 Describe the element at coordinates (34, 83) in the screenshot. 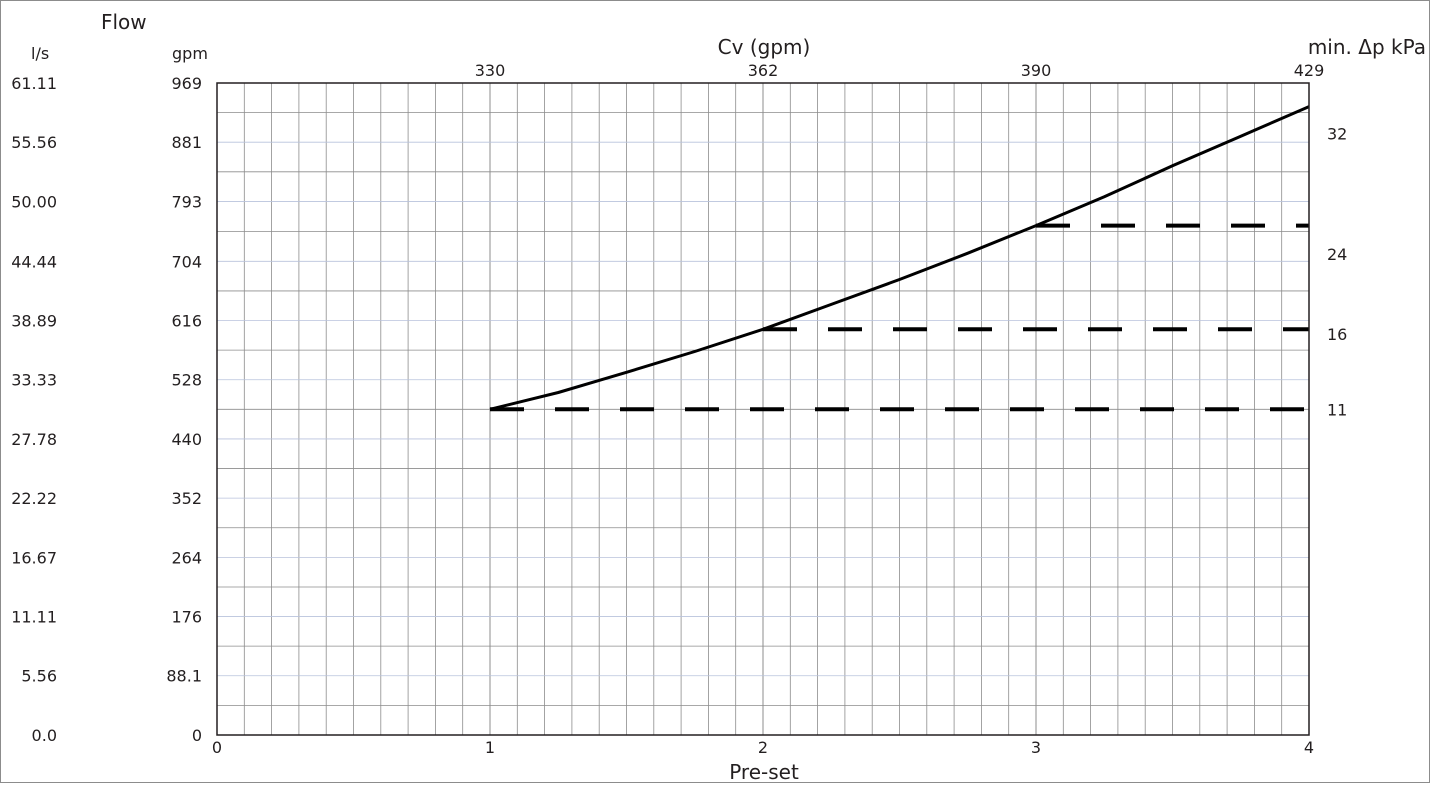

I see `y-tick-label-ls: 61.11` at that location.